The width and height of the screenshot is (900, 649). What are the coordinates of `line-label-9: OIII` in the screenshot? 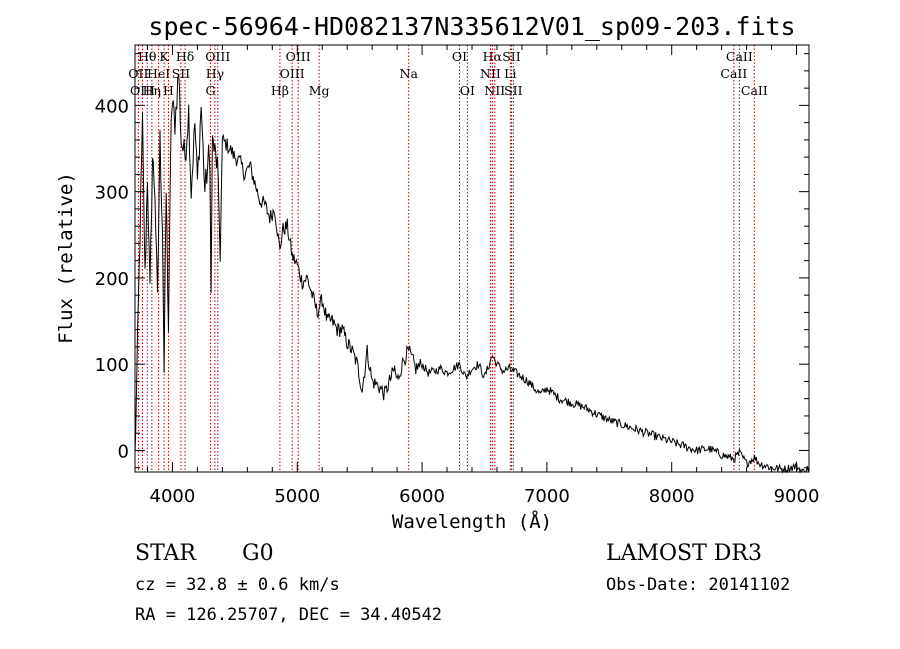 It's located at (217, 56).